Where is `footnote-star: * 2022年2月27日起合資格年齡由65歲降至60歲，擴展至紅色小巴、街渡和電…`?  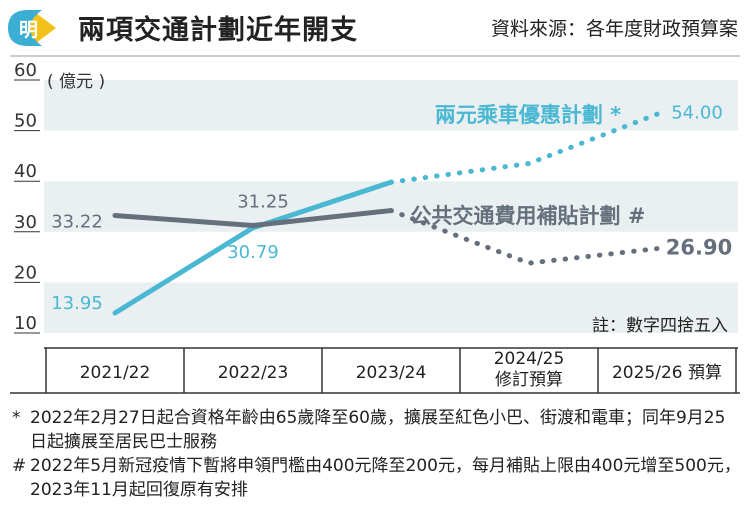 footnote-star: * 2022年2月27日起合資格年齡由65歲降至60歲，擴展至紅色小巴、街渡和電… is located at coordinates (377, 430).